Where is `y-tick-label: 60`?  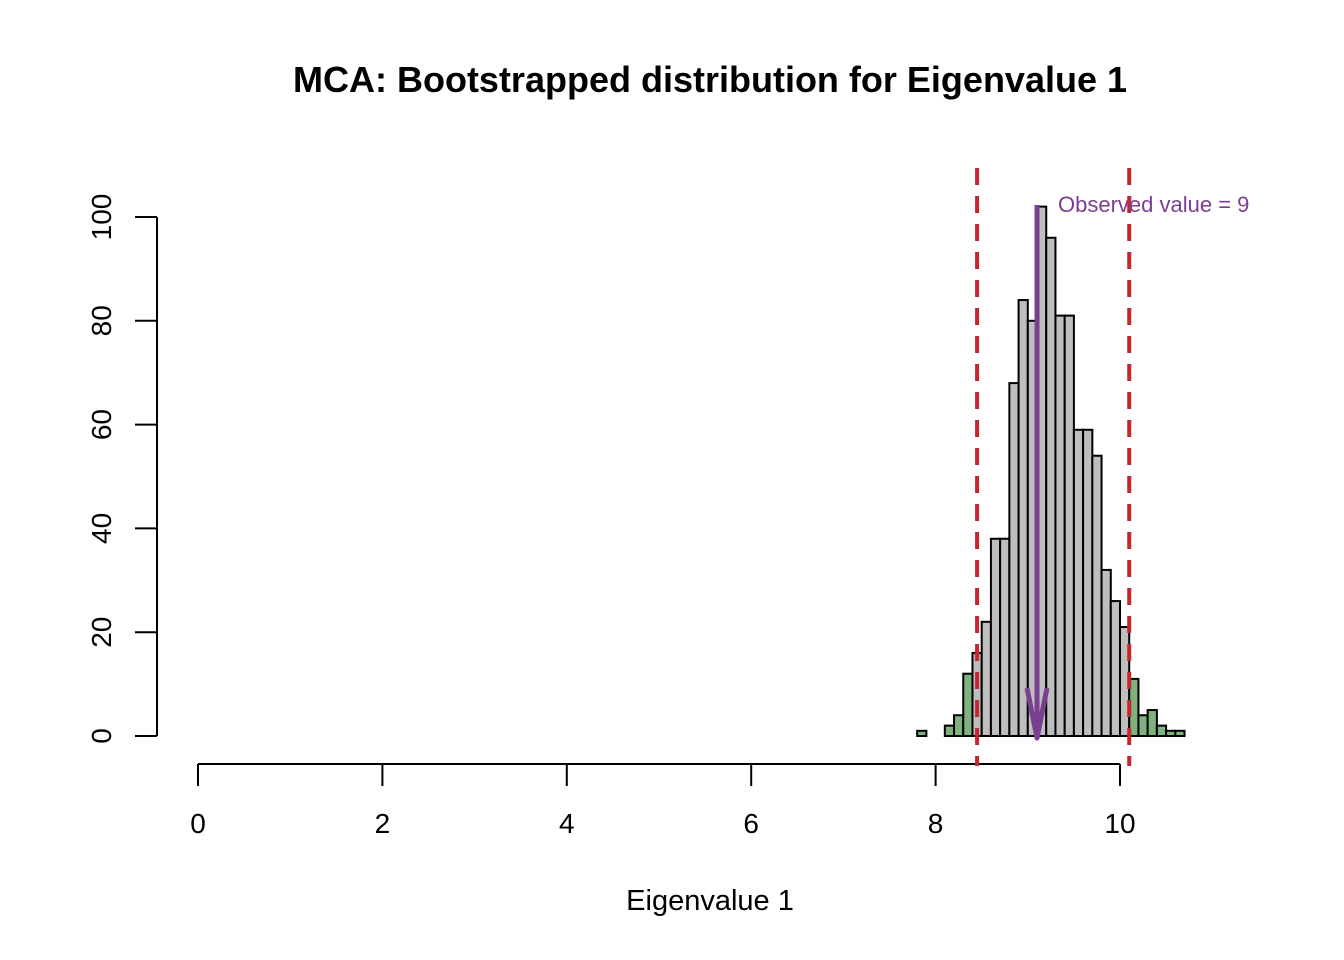 y-tick-label: 60 is located at coordinates (101, 424).